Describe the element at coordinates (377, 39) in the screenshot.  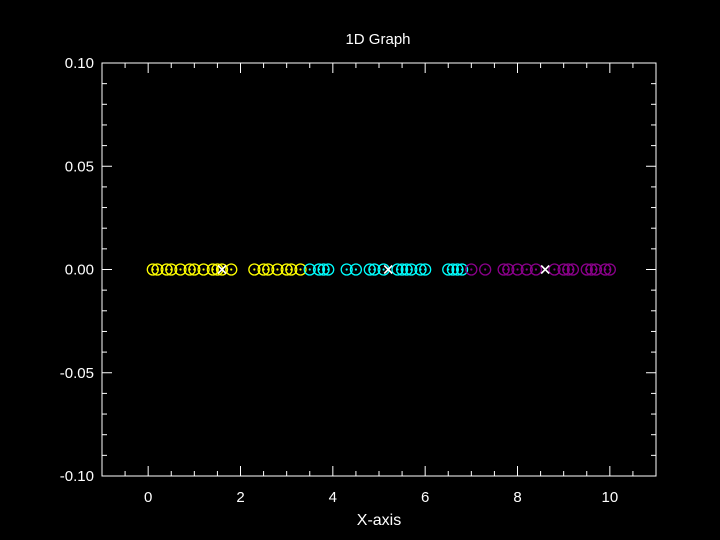
I see `chart-title: 1D Graph` at that location.